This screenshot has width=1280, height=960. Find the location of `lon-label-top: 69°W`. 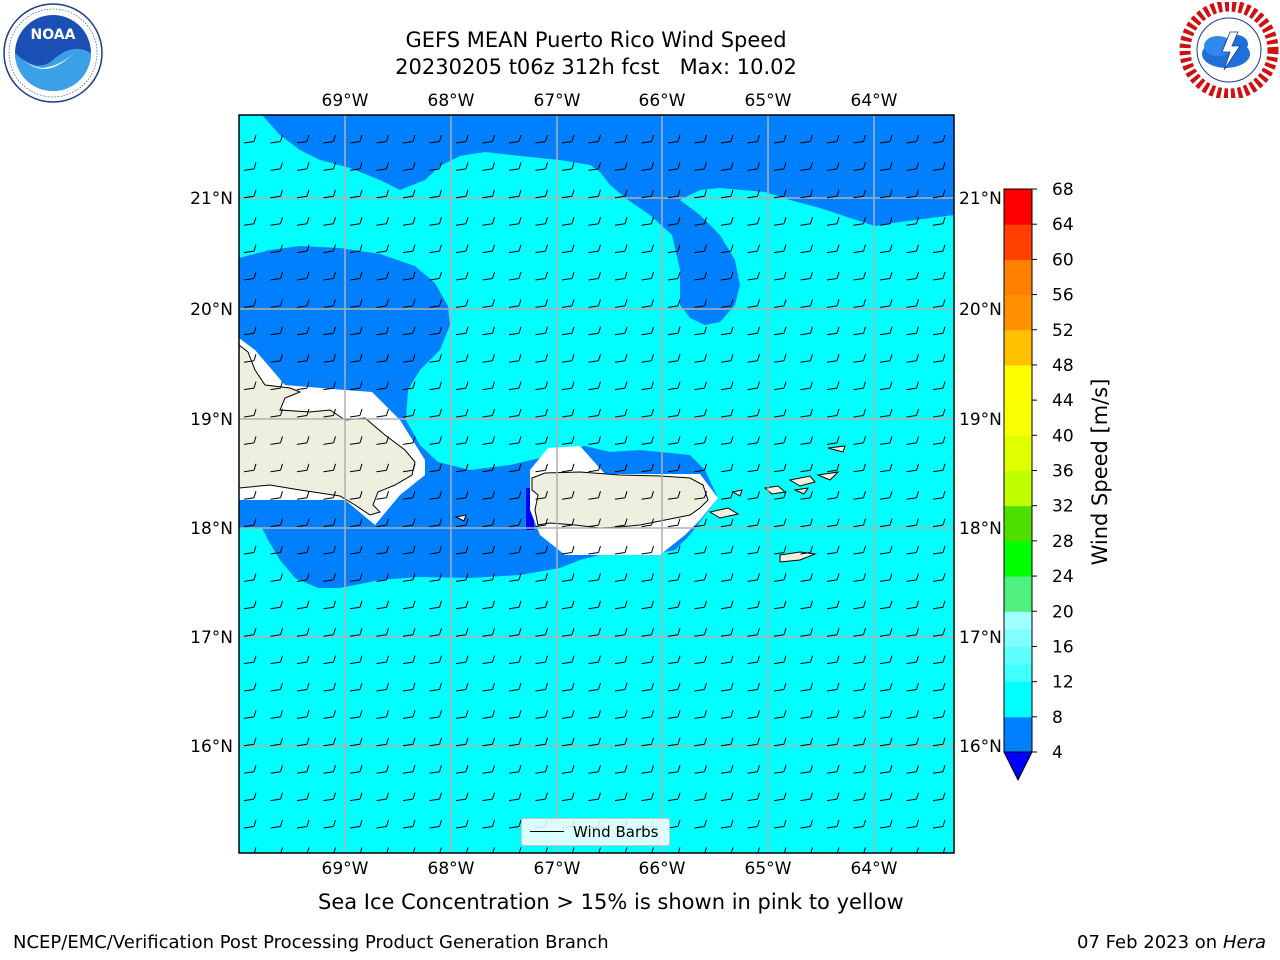

lon-label-top: 69°W is located at coordinates (345, 101).